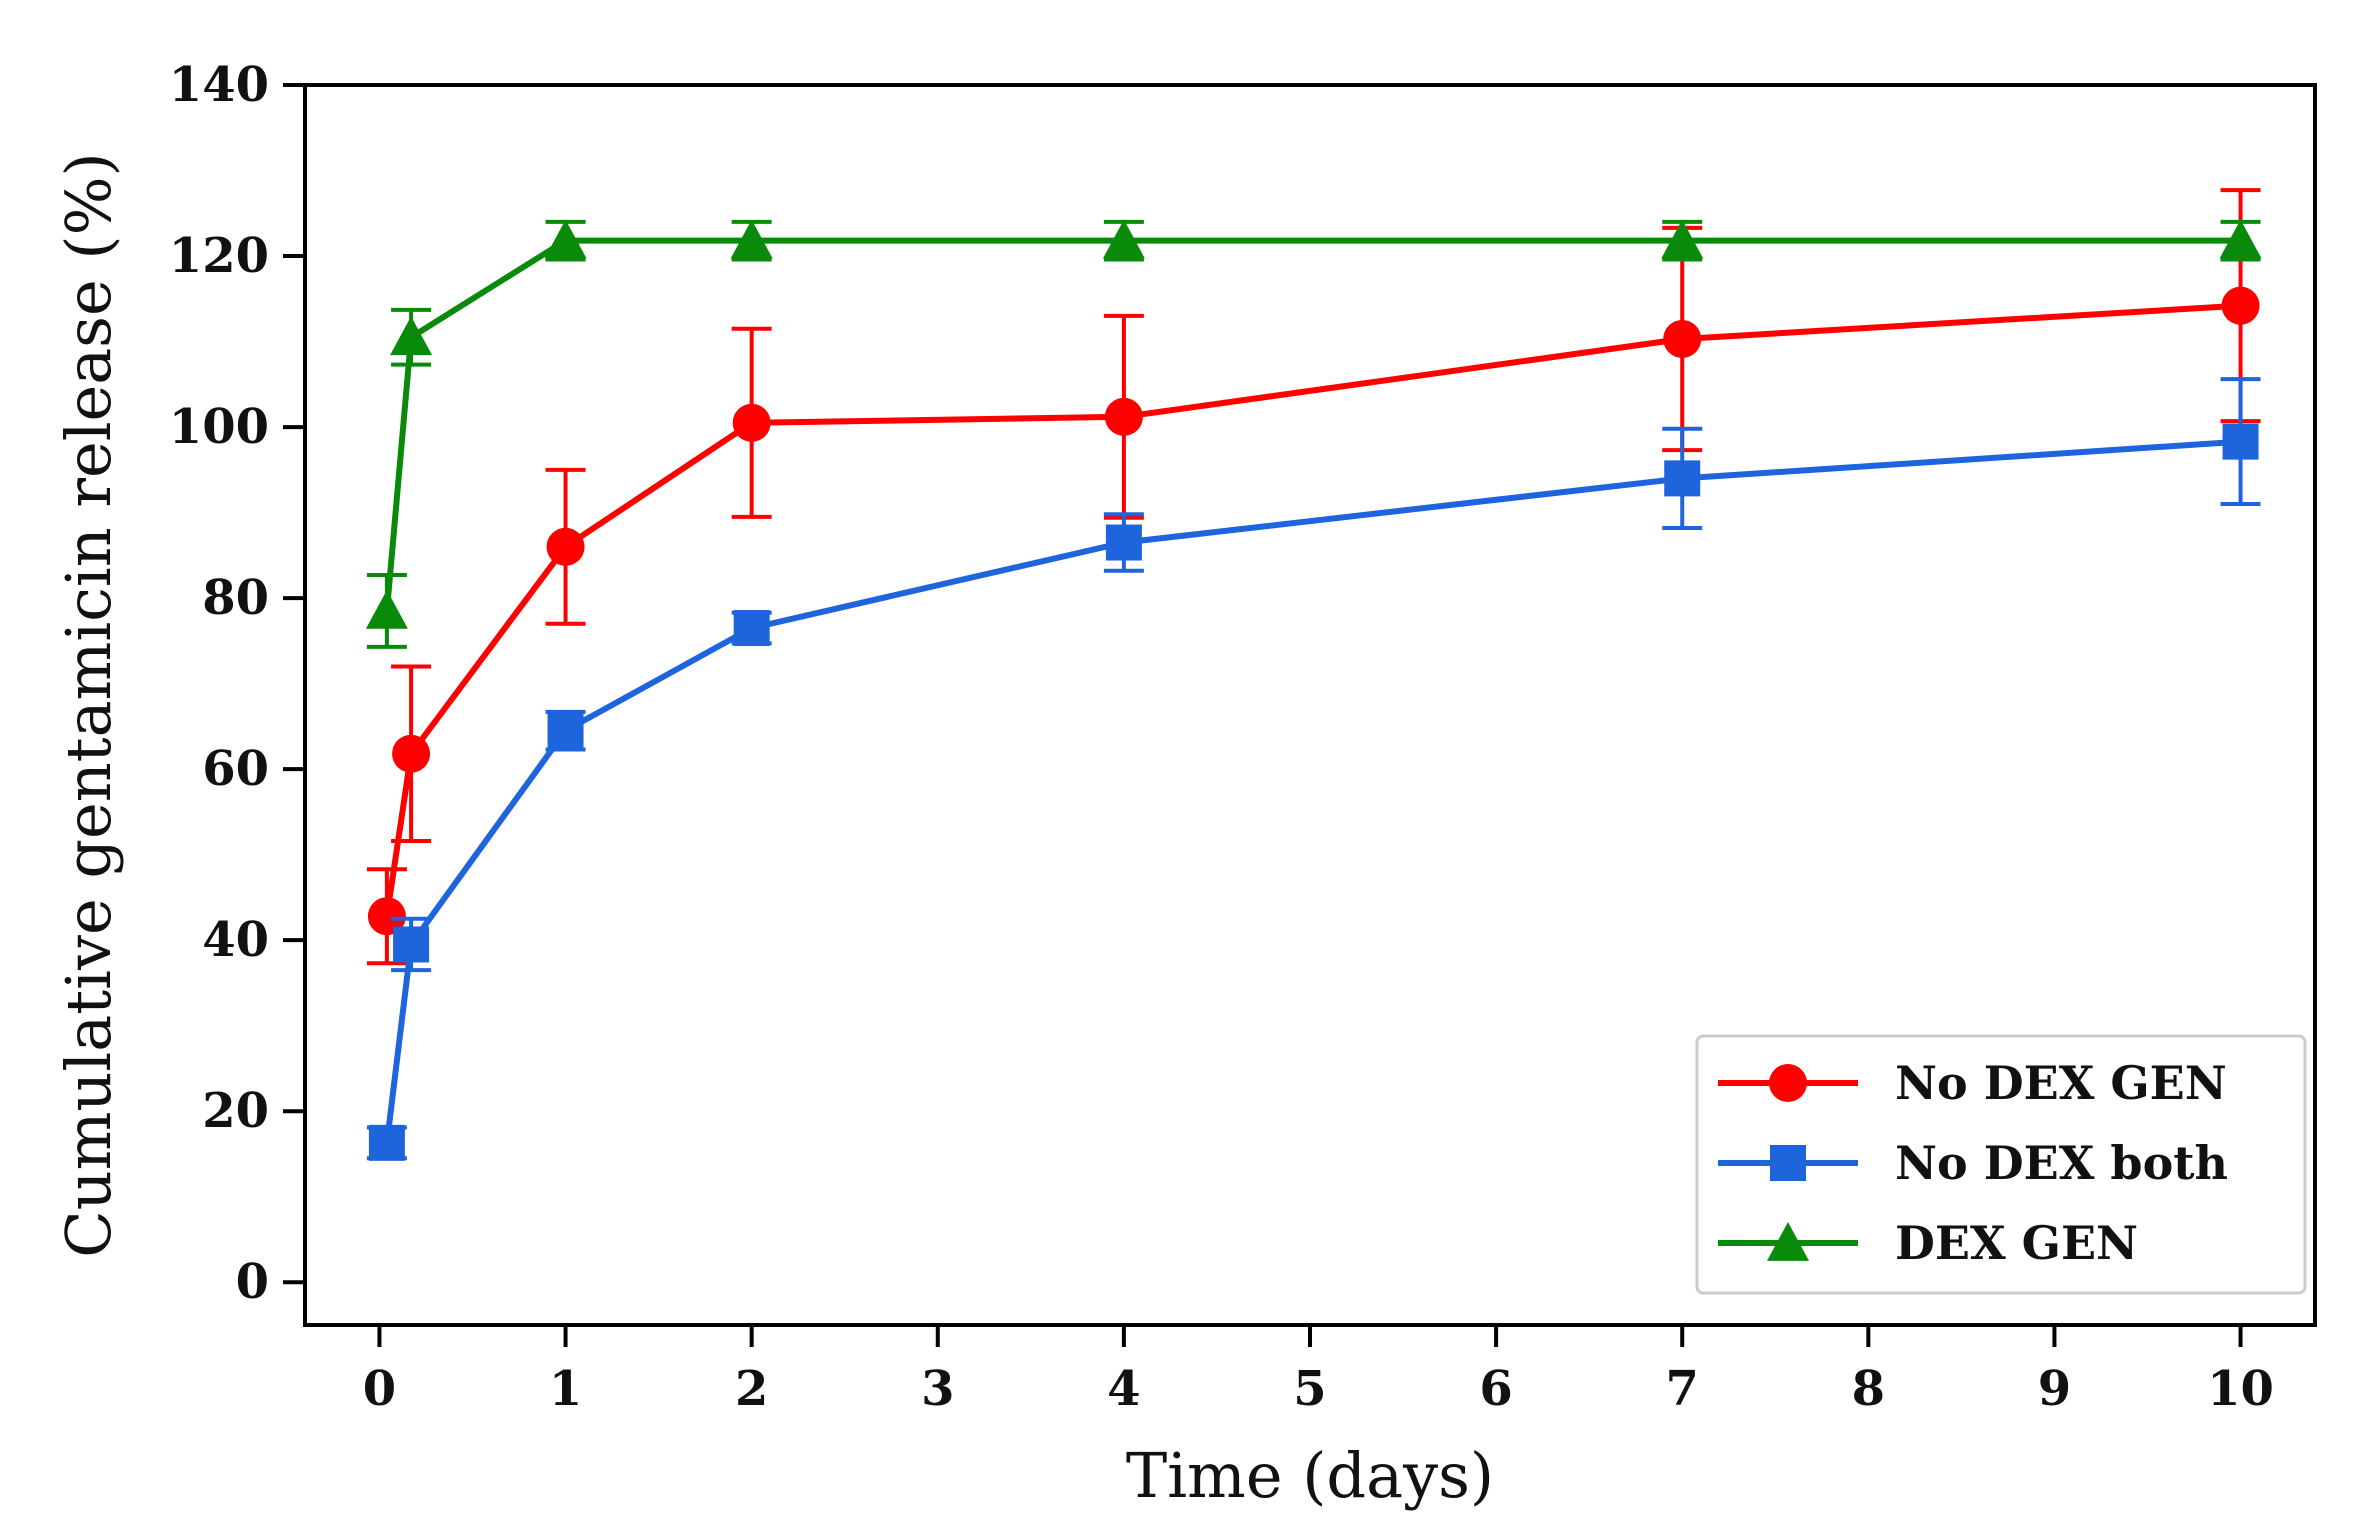 This screenshot has height=1525, width=2357. Describe the element at coordinates (219, 256) in the screenshot. I see `y-tick-label: 120` at that location.